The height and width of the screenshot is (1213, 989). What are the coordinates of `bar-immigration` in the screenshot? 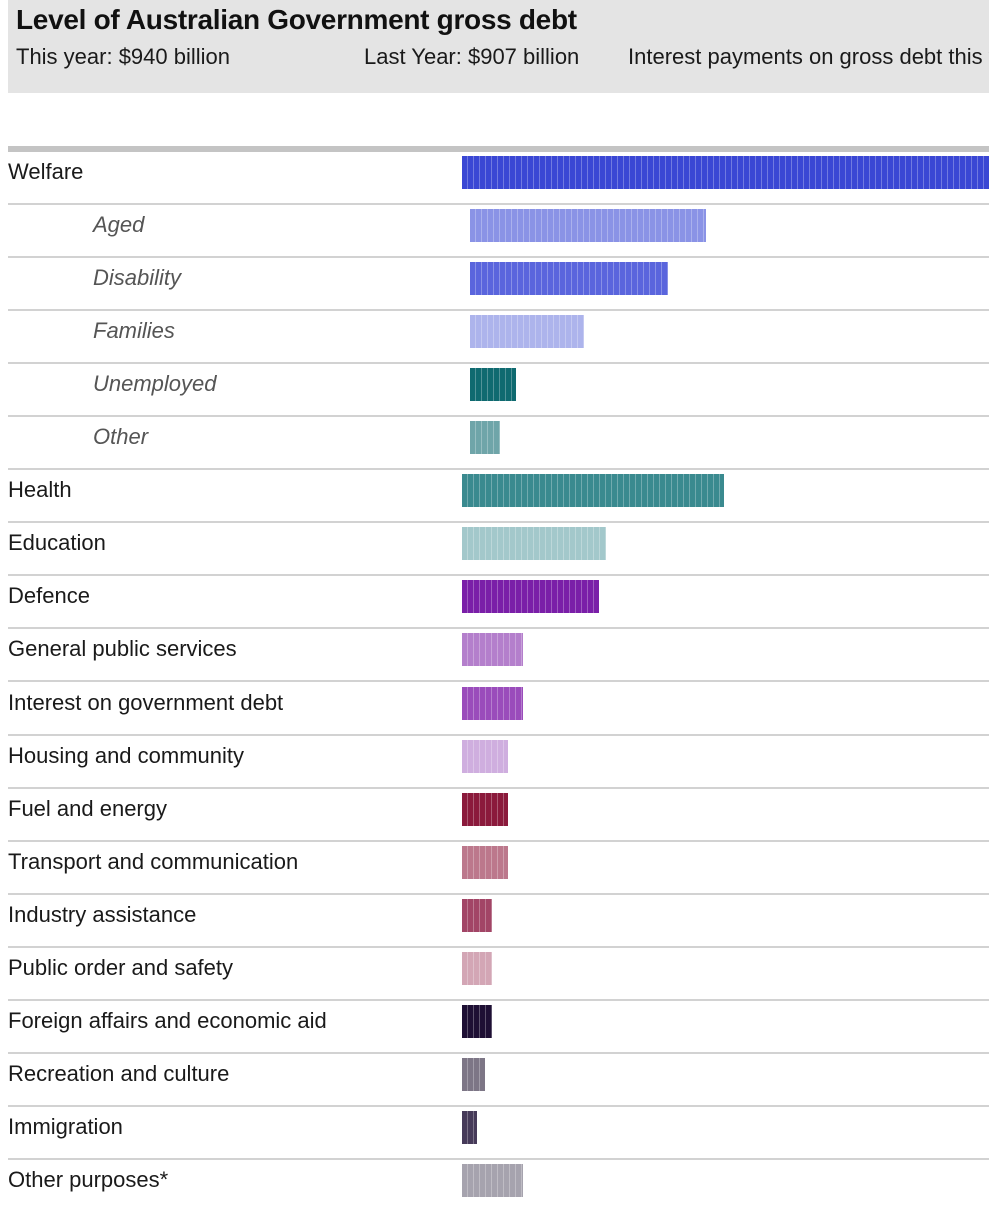 It's located at (470, 1127).